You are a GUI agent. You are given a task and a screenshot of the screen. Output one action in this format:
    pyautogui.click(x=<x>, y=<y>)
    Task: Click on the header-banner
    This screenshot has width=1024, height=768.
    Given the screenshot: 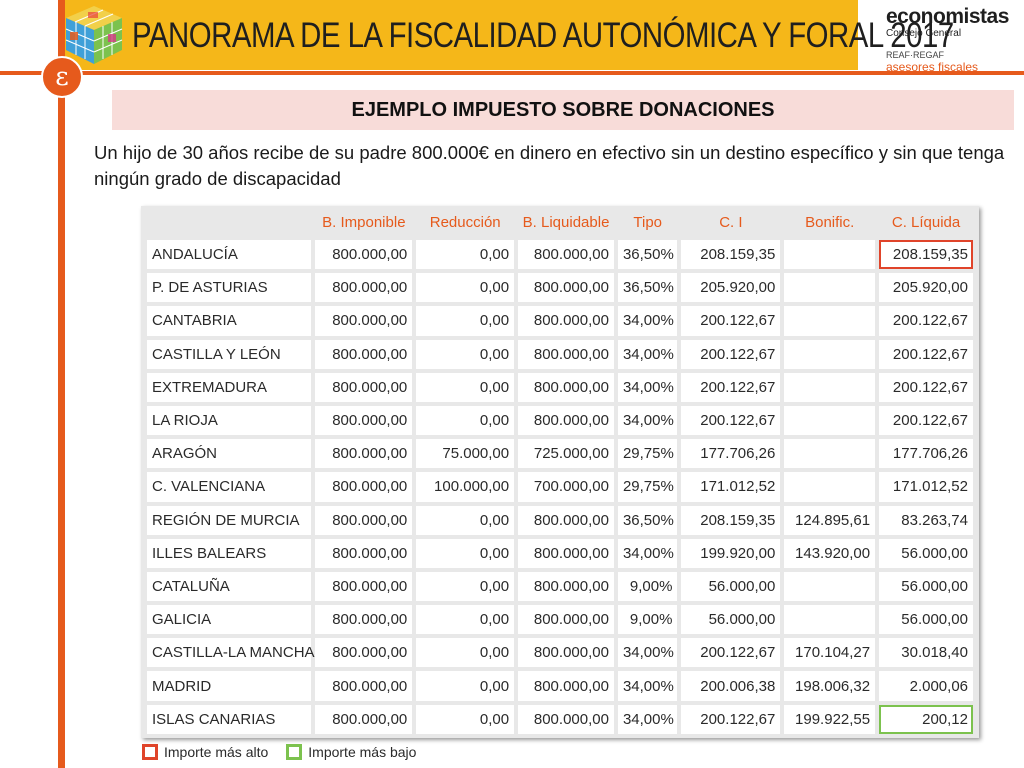 What is the action you would take?
    pyautogui.click(x=458, y=35)
    